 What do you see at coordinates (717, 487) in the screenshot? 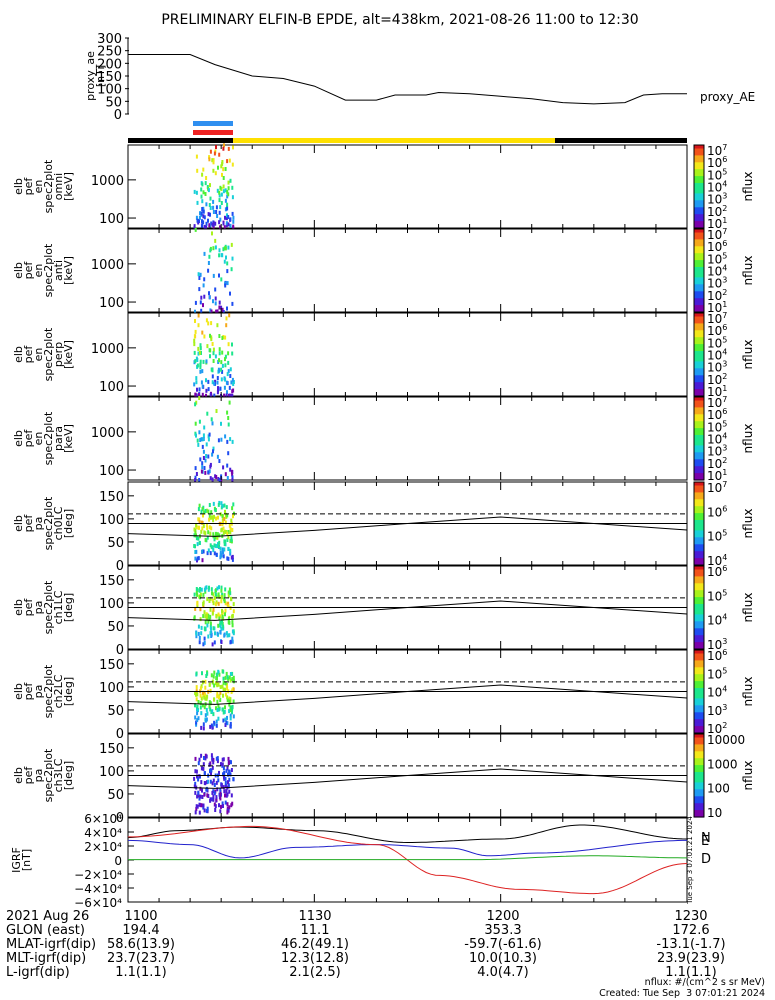
I see `panel-5-zlabel-0: 107` at bounding box center [717, 487].